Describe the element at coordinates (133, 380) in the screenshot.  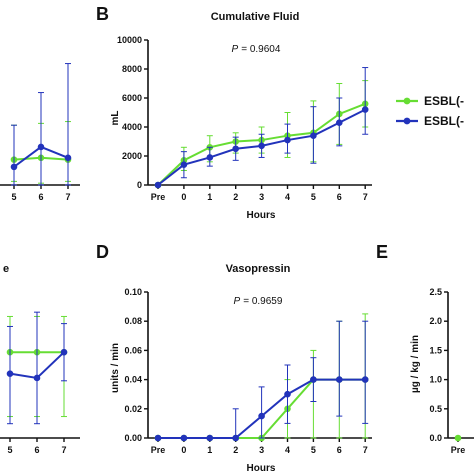
I see `y-tick-label: 0.04` at that location.